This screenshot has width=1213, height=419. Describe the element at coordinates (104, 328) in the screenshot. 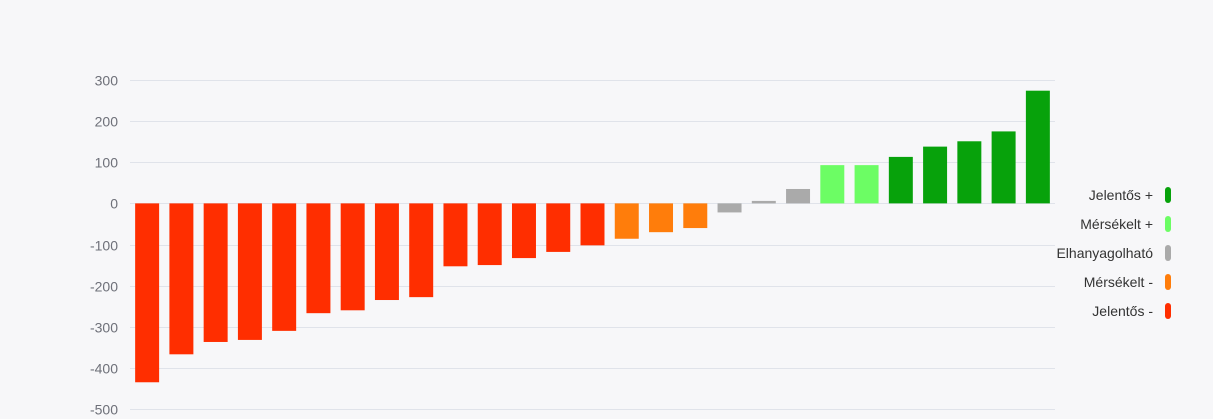

I see `y-tick-label: -300` at that location.